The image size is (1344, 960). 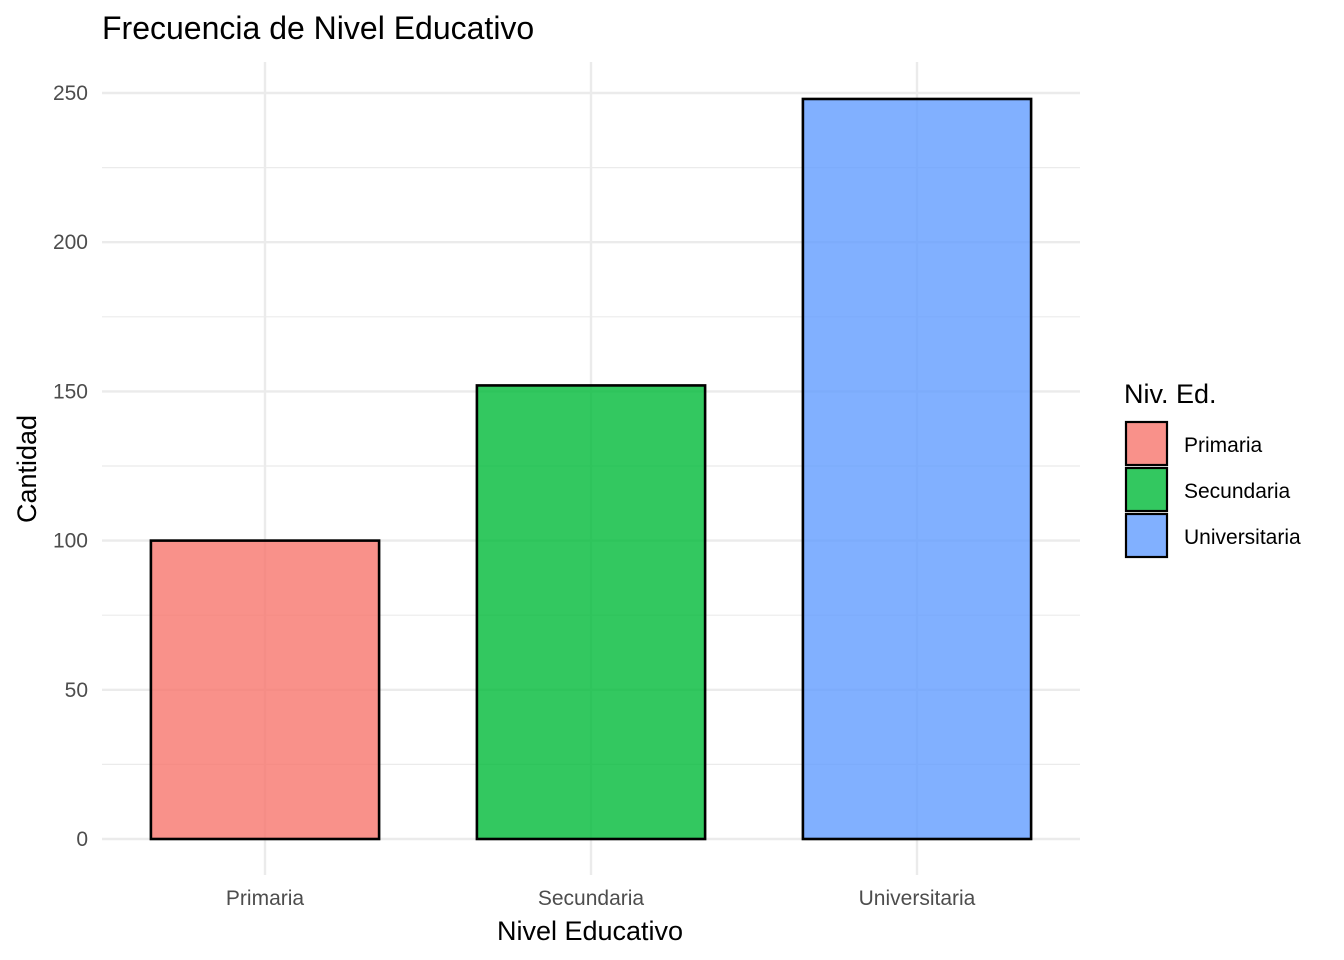 What do you see at coordinates (1146, 535) in the screenshot?
I see `legend-key-universitaria` at bounding box center [1146, 535].